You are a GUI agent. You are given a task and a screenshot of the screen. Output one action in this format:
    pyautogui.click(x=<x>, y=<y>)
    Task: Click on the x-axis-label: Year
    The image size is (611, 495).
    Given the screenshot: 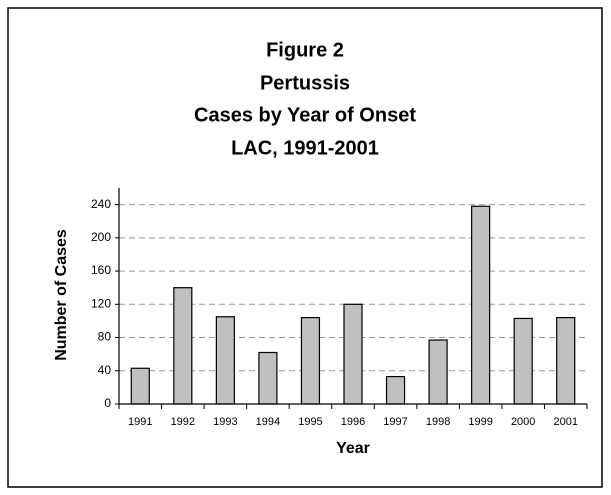 What is the action you would take?
    pyautogui.click(x=353, y=448)
    